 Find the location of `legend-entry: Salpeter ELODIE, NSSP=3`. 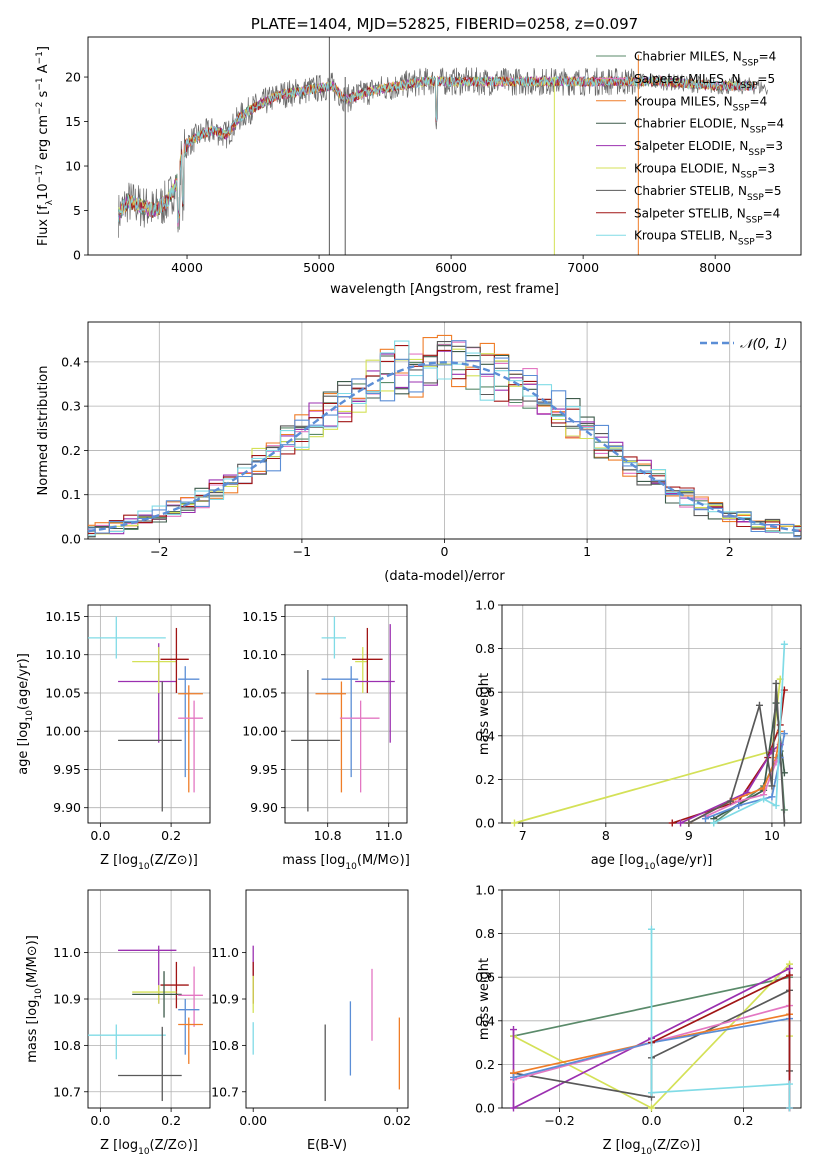

legend-entry: Salpeter ELODIE, NSSP=3 is located at coordinates (708, 148).